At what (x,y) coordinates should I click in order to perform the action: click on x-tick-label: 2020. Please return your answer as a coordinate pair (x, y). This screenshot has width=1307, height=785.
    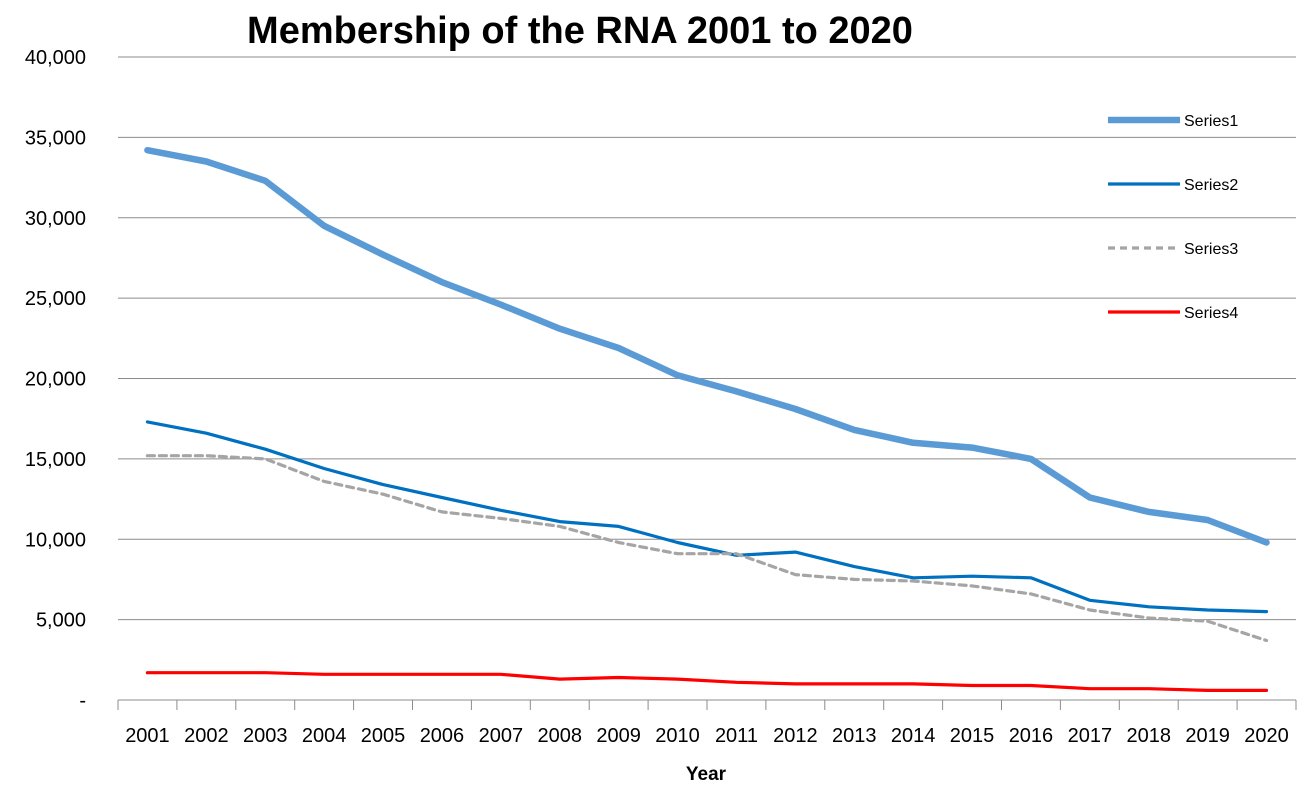
    Looking at the image, I should click on (1266, 736).